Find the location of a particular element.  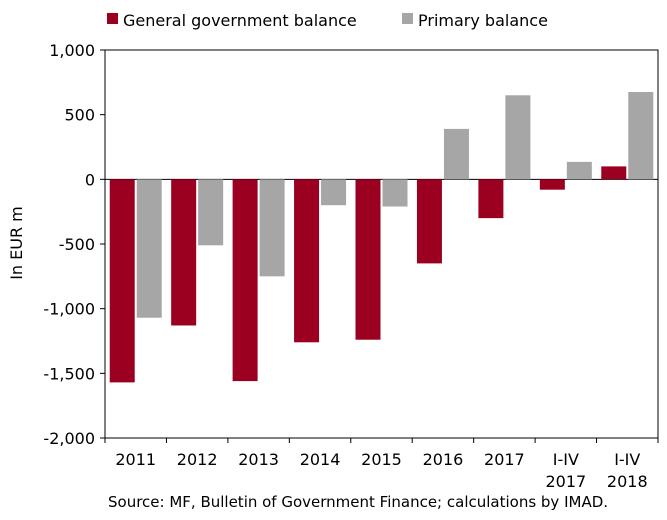

x-tick-label: 2013 is located at coordinates (258, 459).